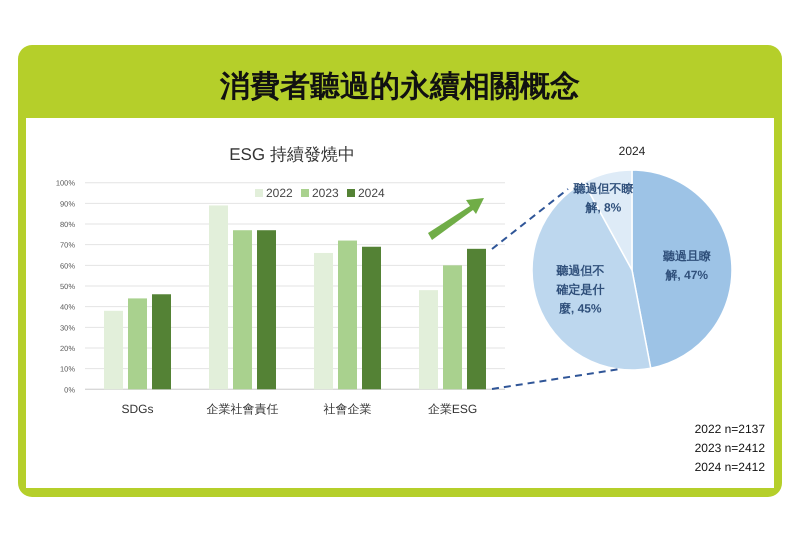 The image size is (800, 545). I want to click on legend-label: 2023, so click(326, 193).